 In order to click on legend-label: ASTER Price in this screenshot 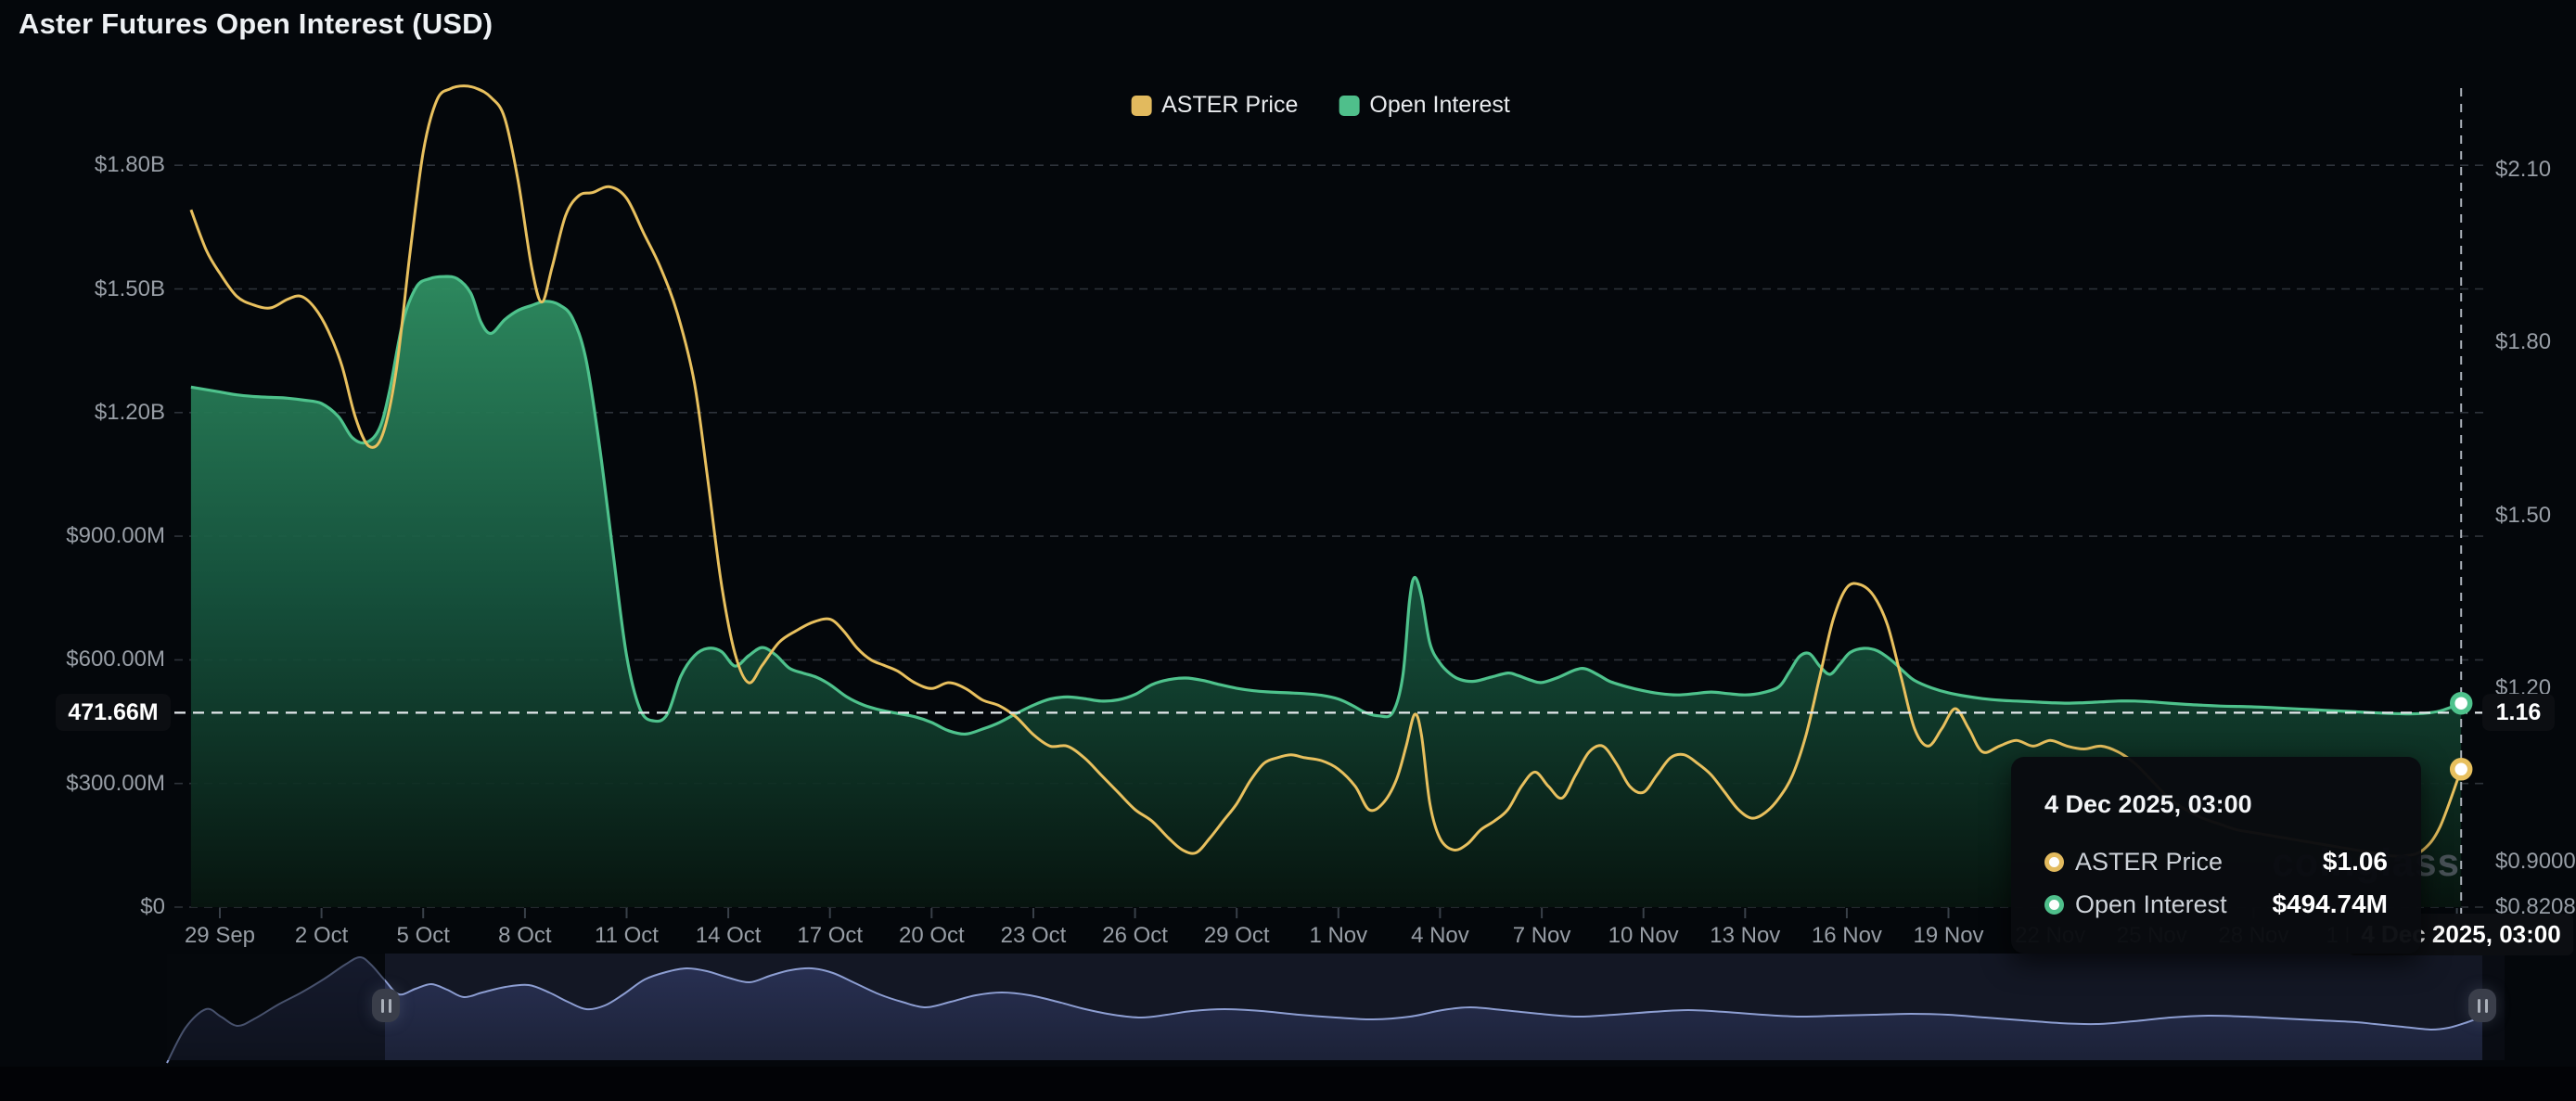, I will do `click(1230, 105)`.